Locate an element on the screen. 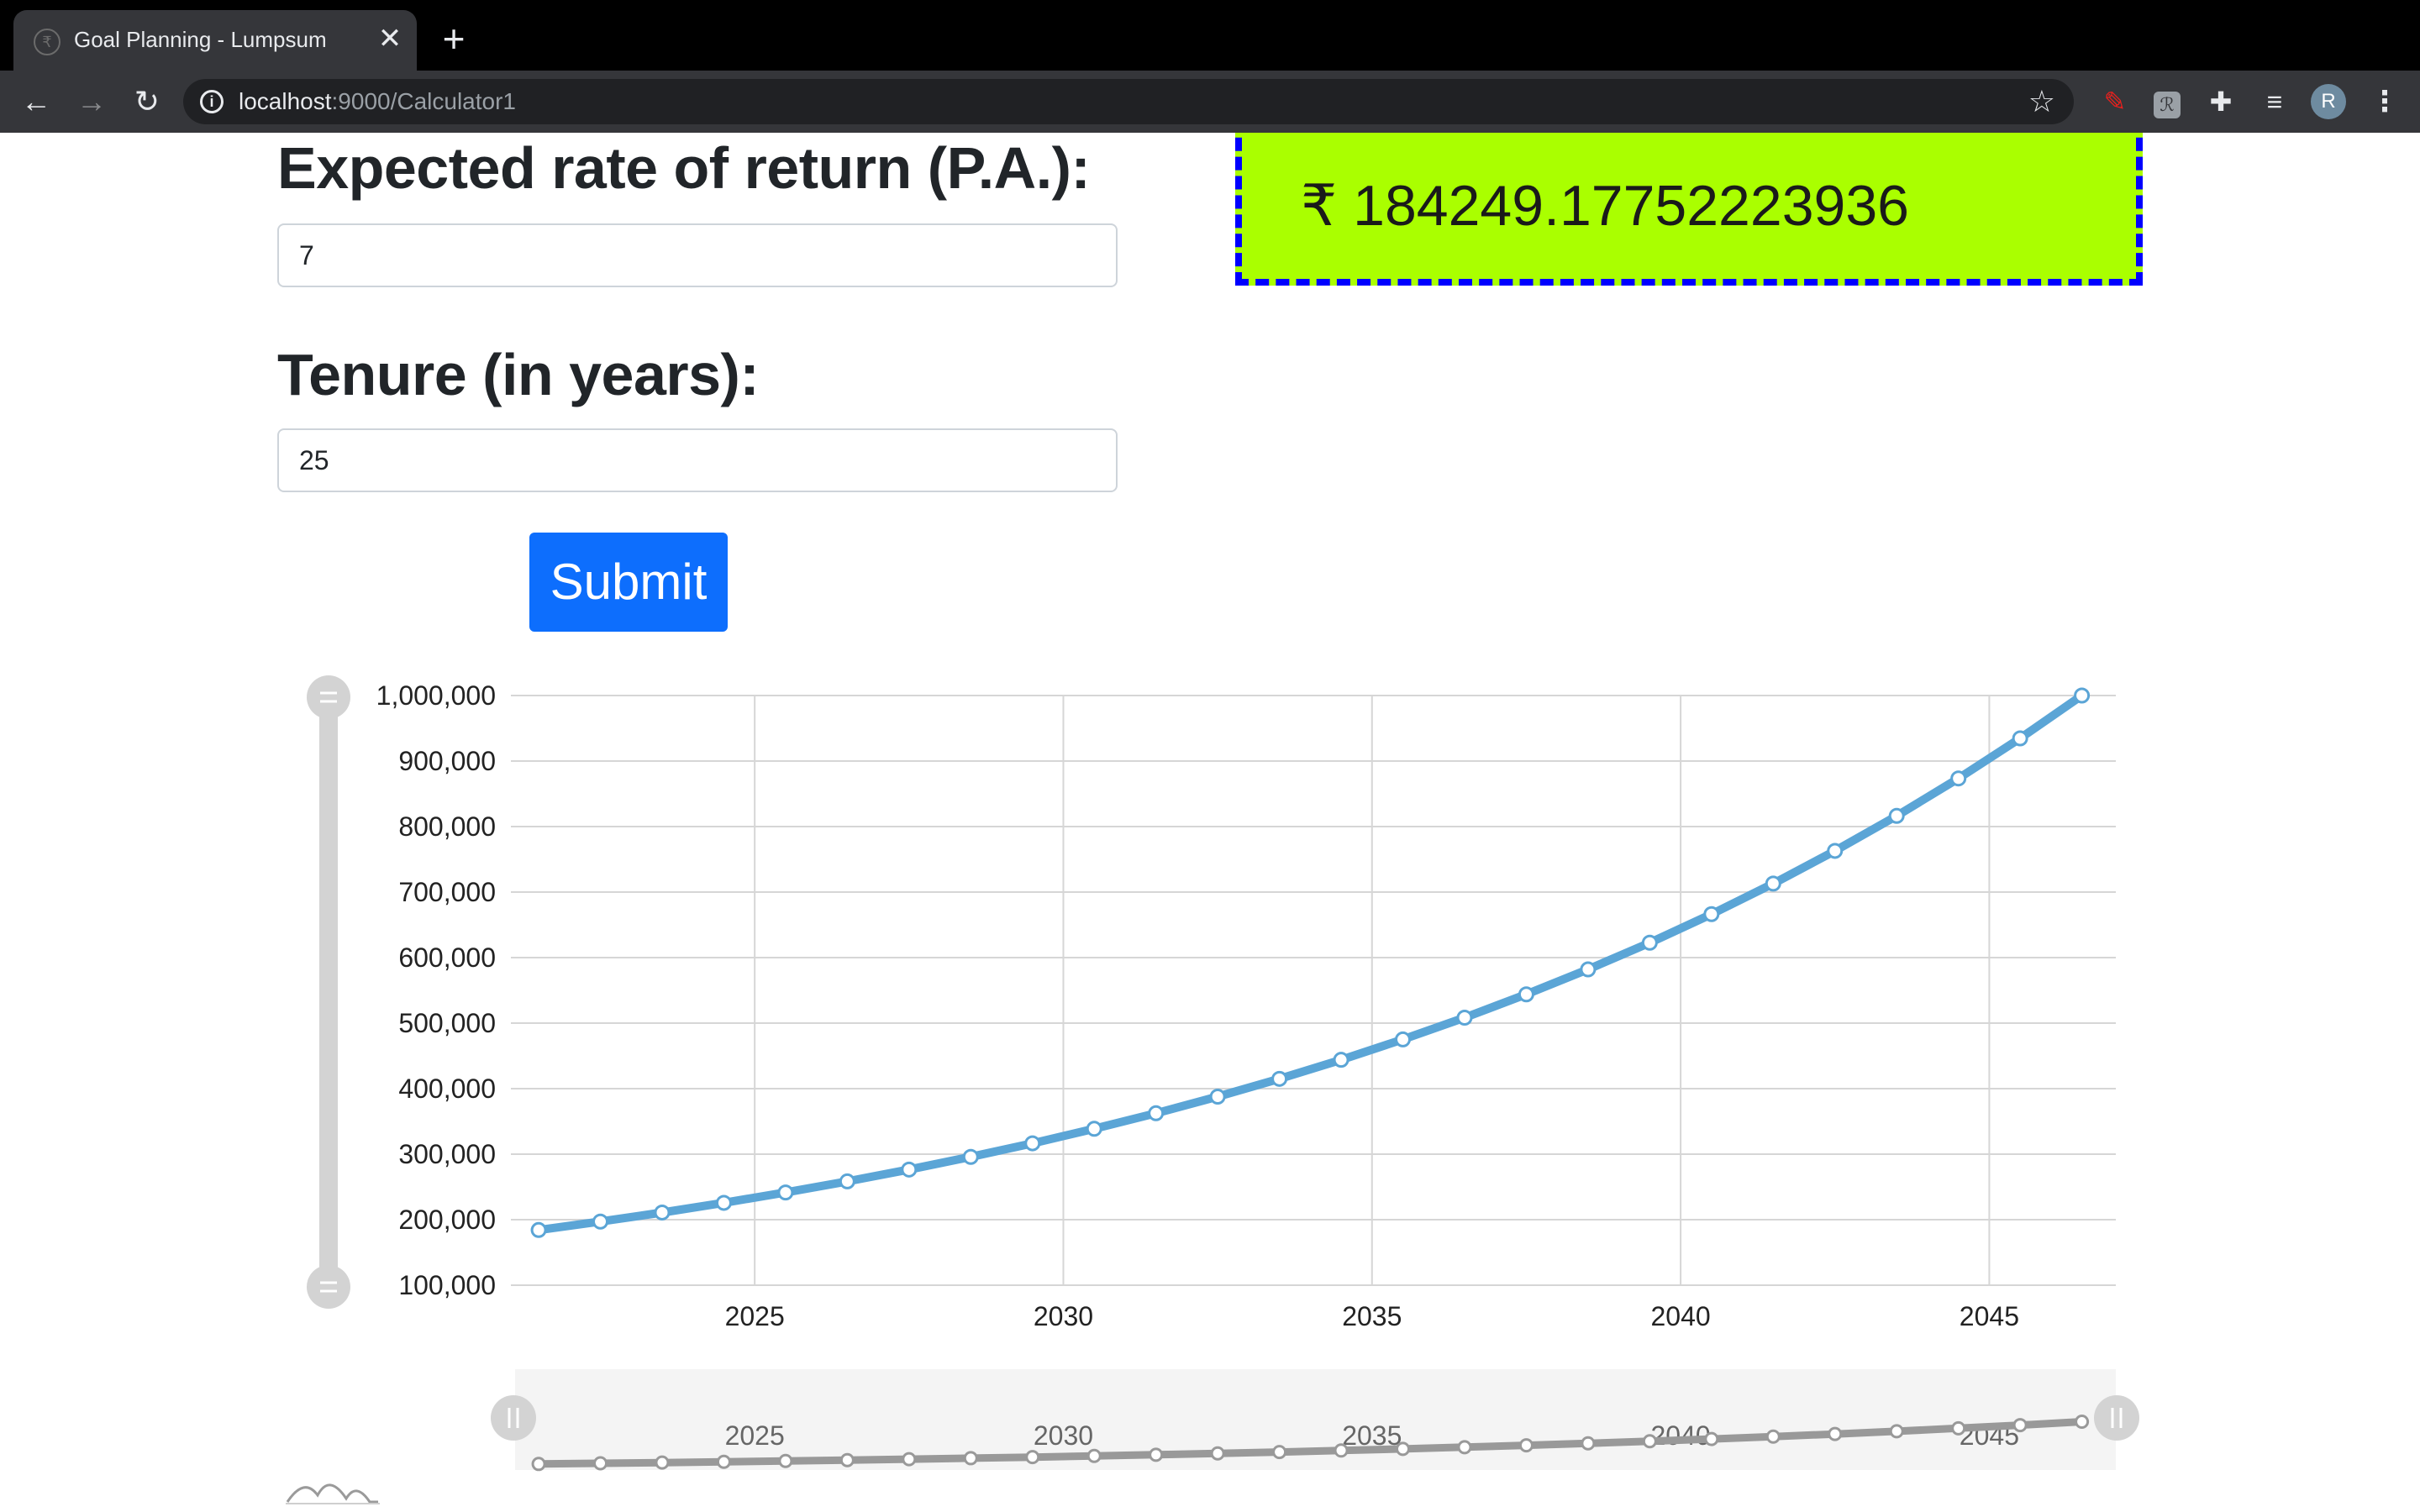  browser-tab: ₹ Goal Planning - Lumpsum ✕ is located at coordinates (215, 40).